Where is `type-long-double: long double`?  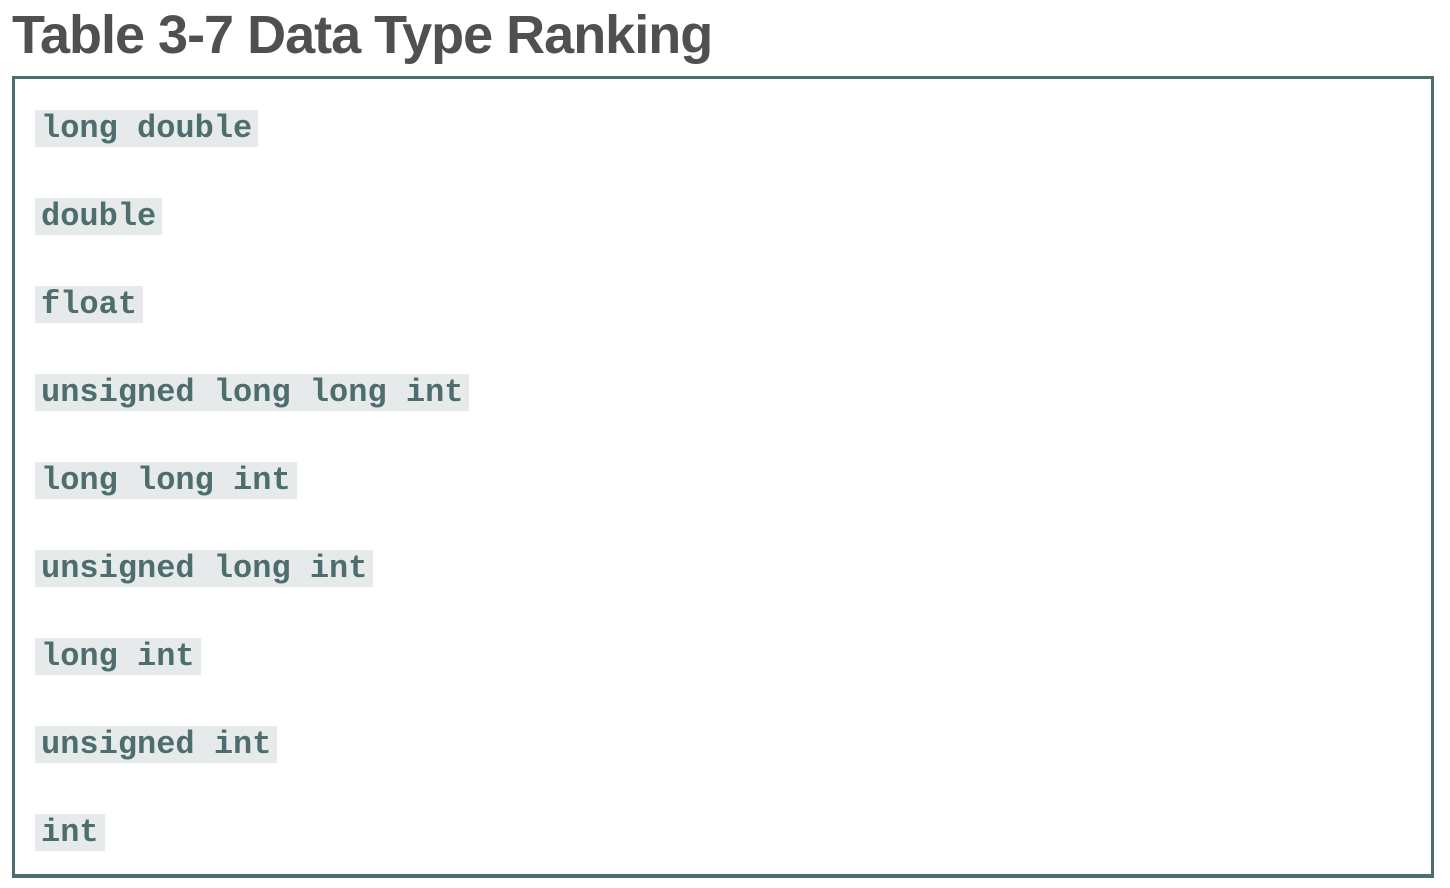
type-long-double: long double is located at coordinates (147, 128).